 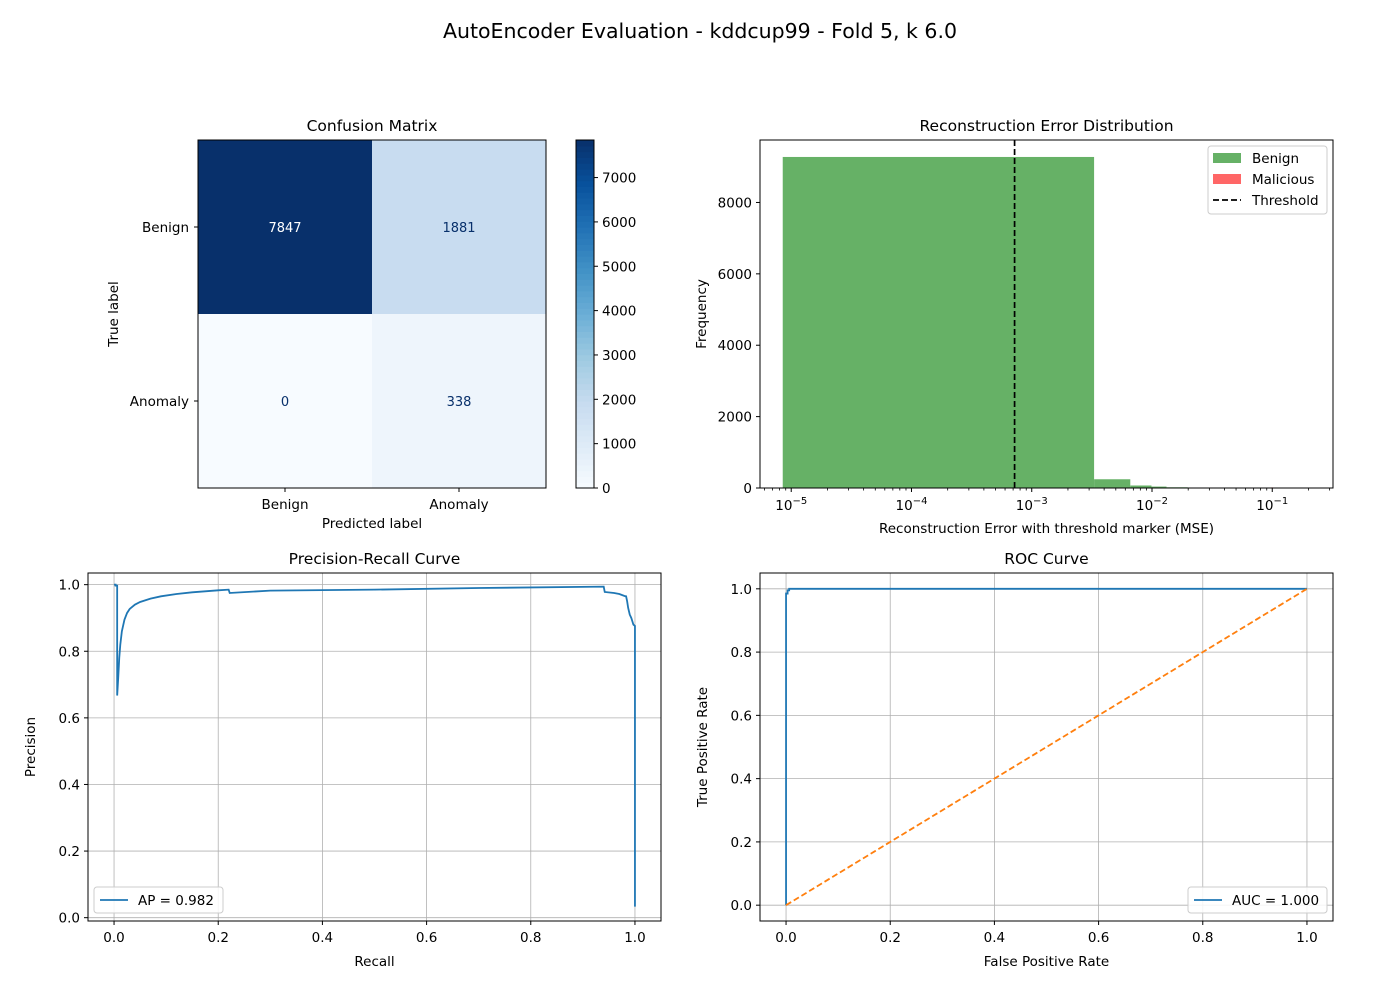 What do you see at coordinates (69, 652) in the screenshot?
I see `y-tick-label: 0.8` at bounding box center [69, 652].